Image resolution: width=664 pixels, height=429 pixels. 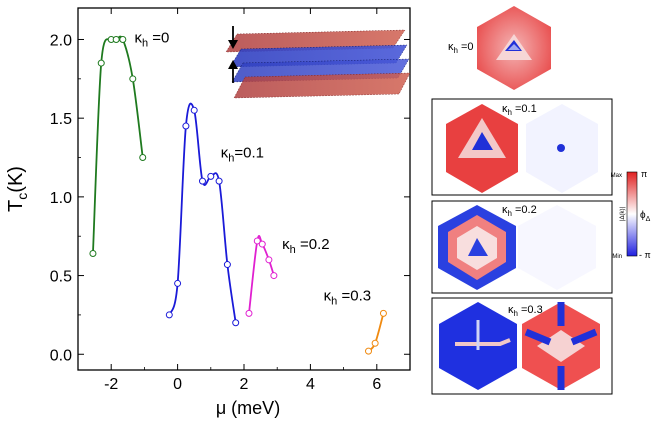 I want to click on colorbar-phi-label: ϕΔ, so click(x=645, y=216).